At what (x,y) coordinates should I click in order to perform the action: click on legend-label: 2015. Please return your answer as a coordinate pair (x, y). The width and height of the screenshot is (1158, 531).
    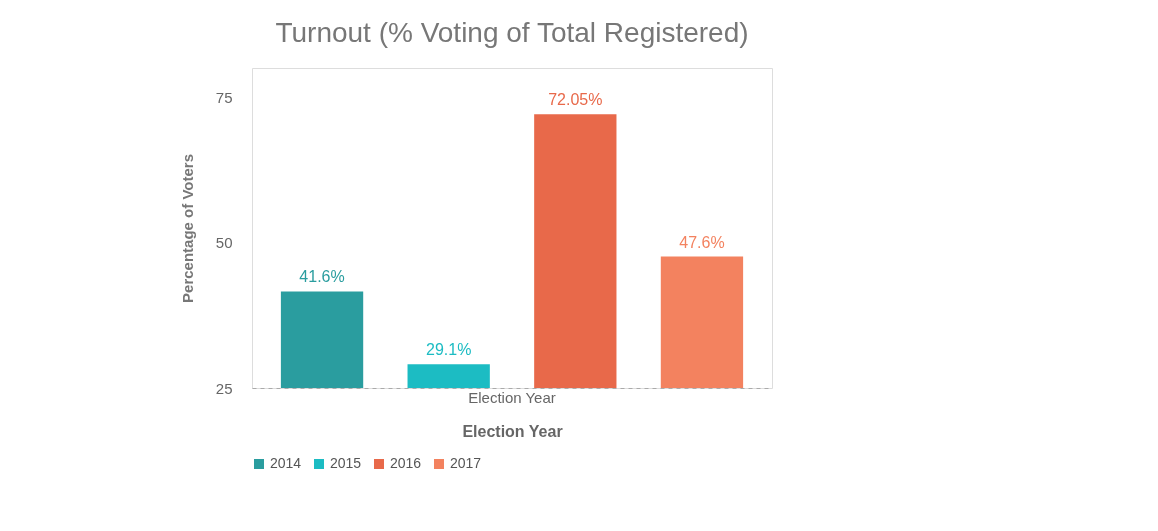
    Looking at the image, I should click on (346, 463).